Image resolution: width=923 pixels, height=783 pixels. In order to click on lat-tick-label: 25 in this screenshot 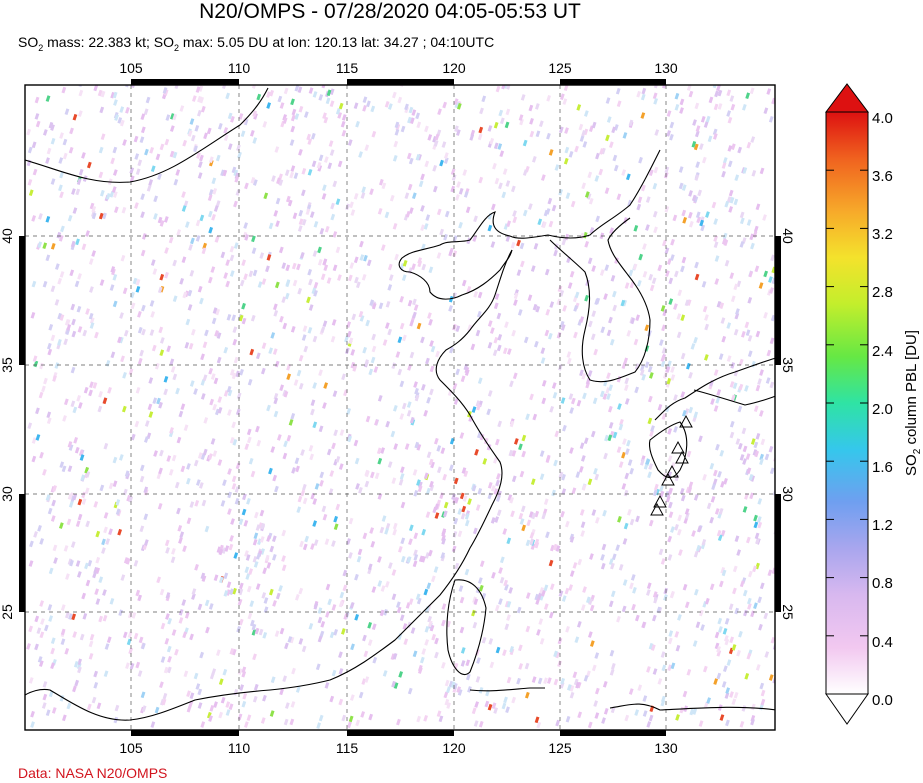, I will do `click(7, 612)`.